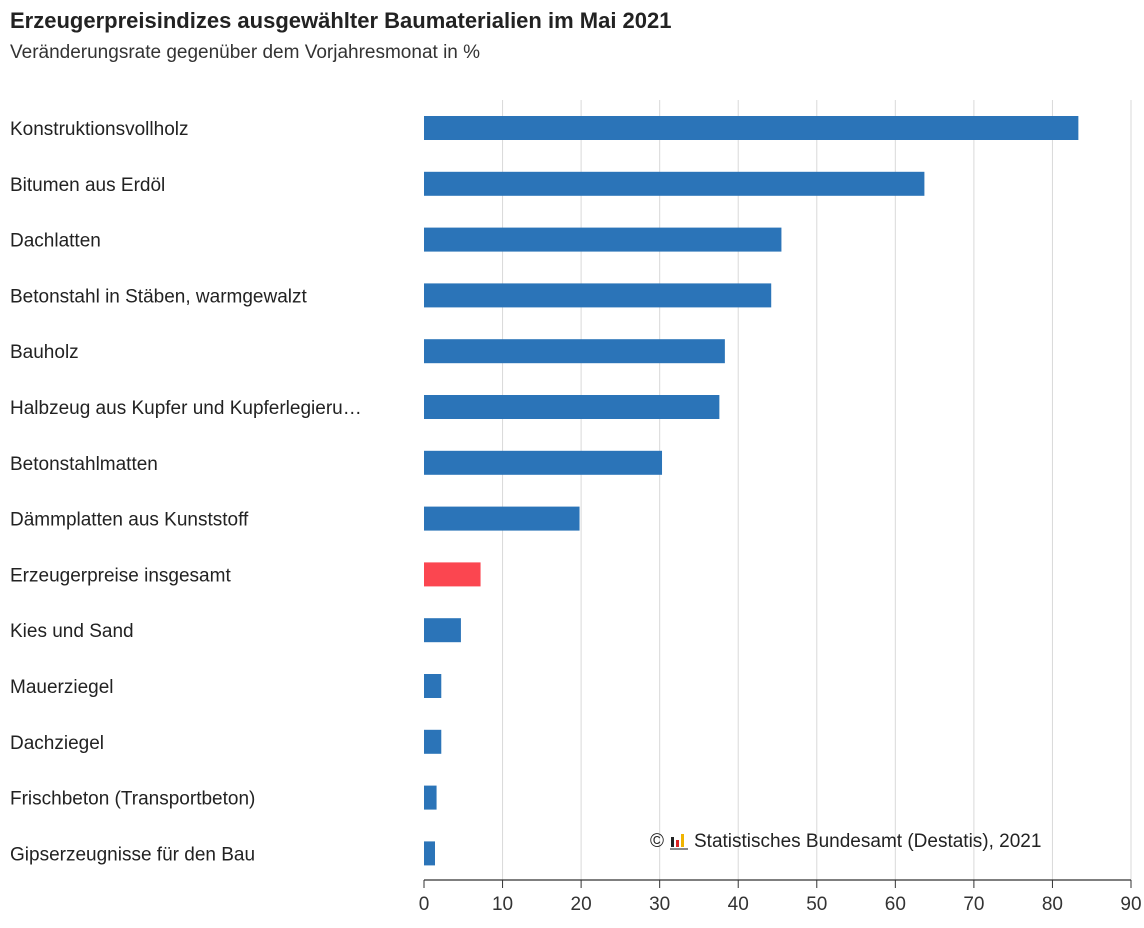 This screenshot has height=928, width=1144. Describe the element at coordinates (132, 799) in the screenshot. I see `category-label: Frischbeton (Transportbeton)` at that location.